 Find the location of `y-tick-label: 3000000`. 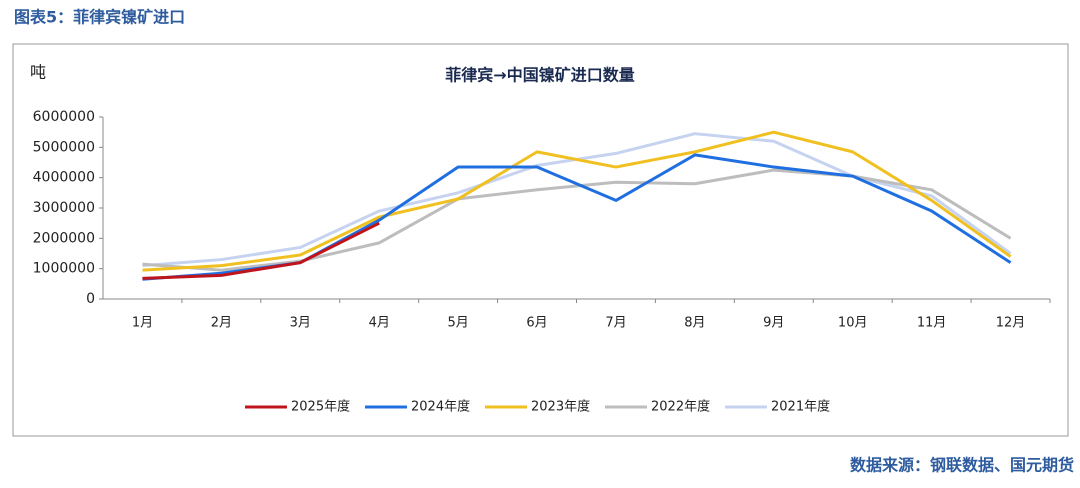

y-tick-label: 3000000 is located at coordinates (64, 208).